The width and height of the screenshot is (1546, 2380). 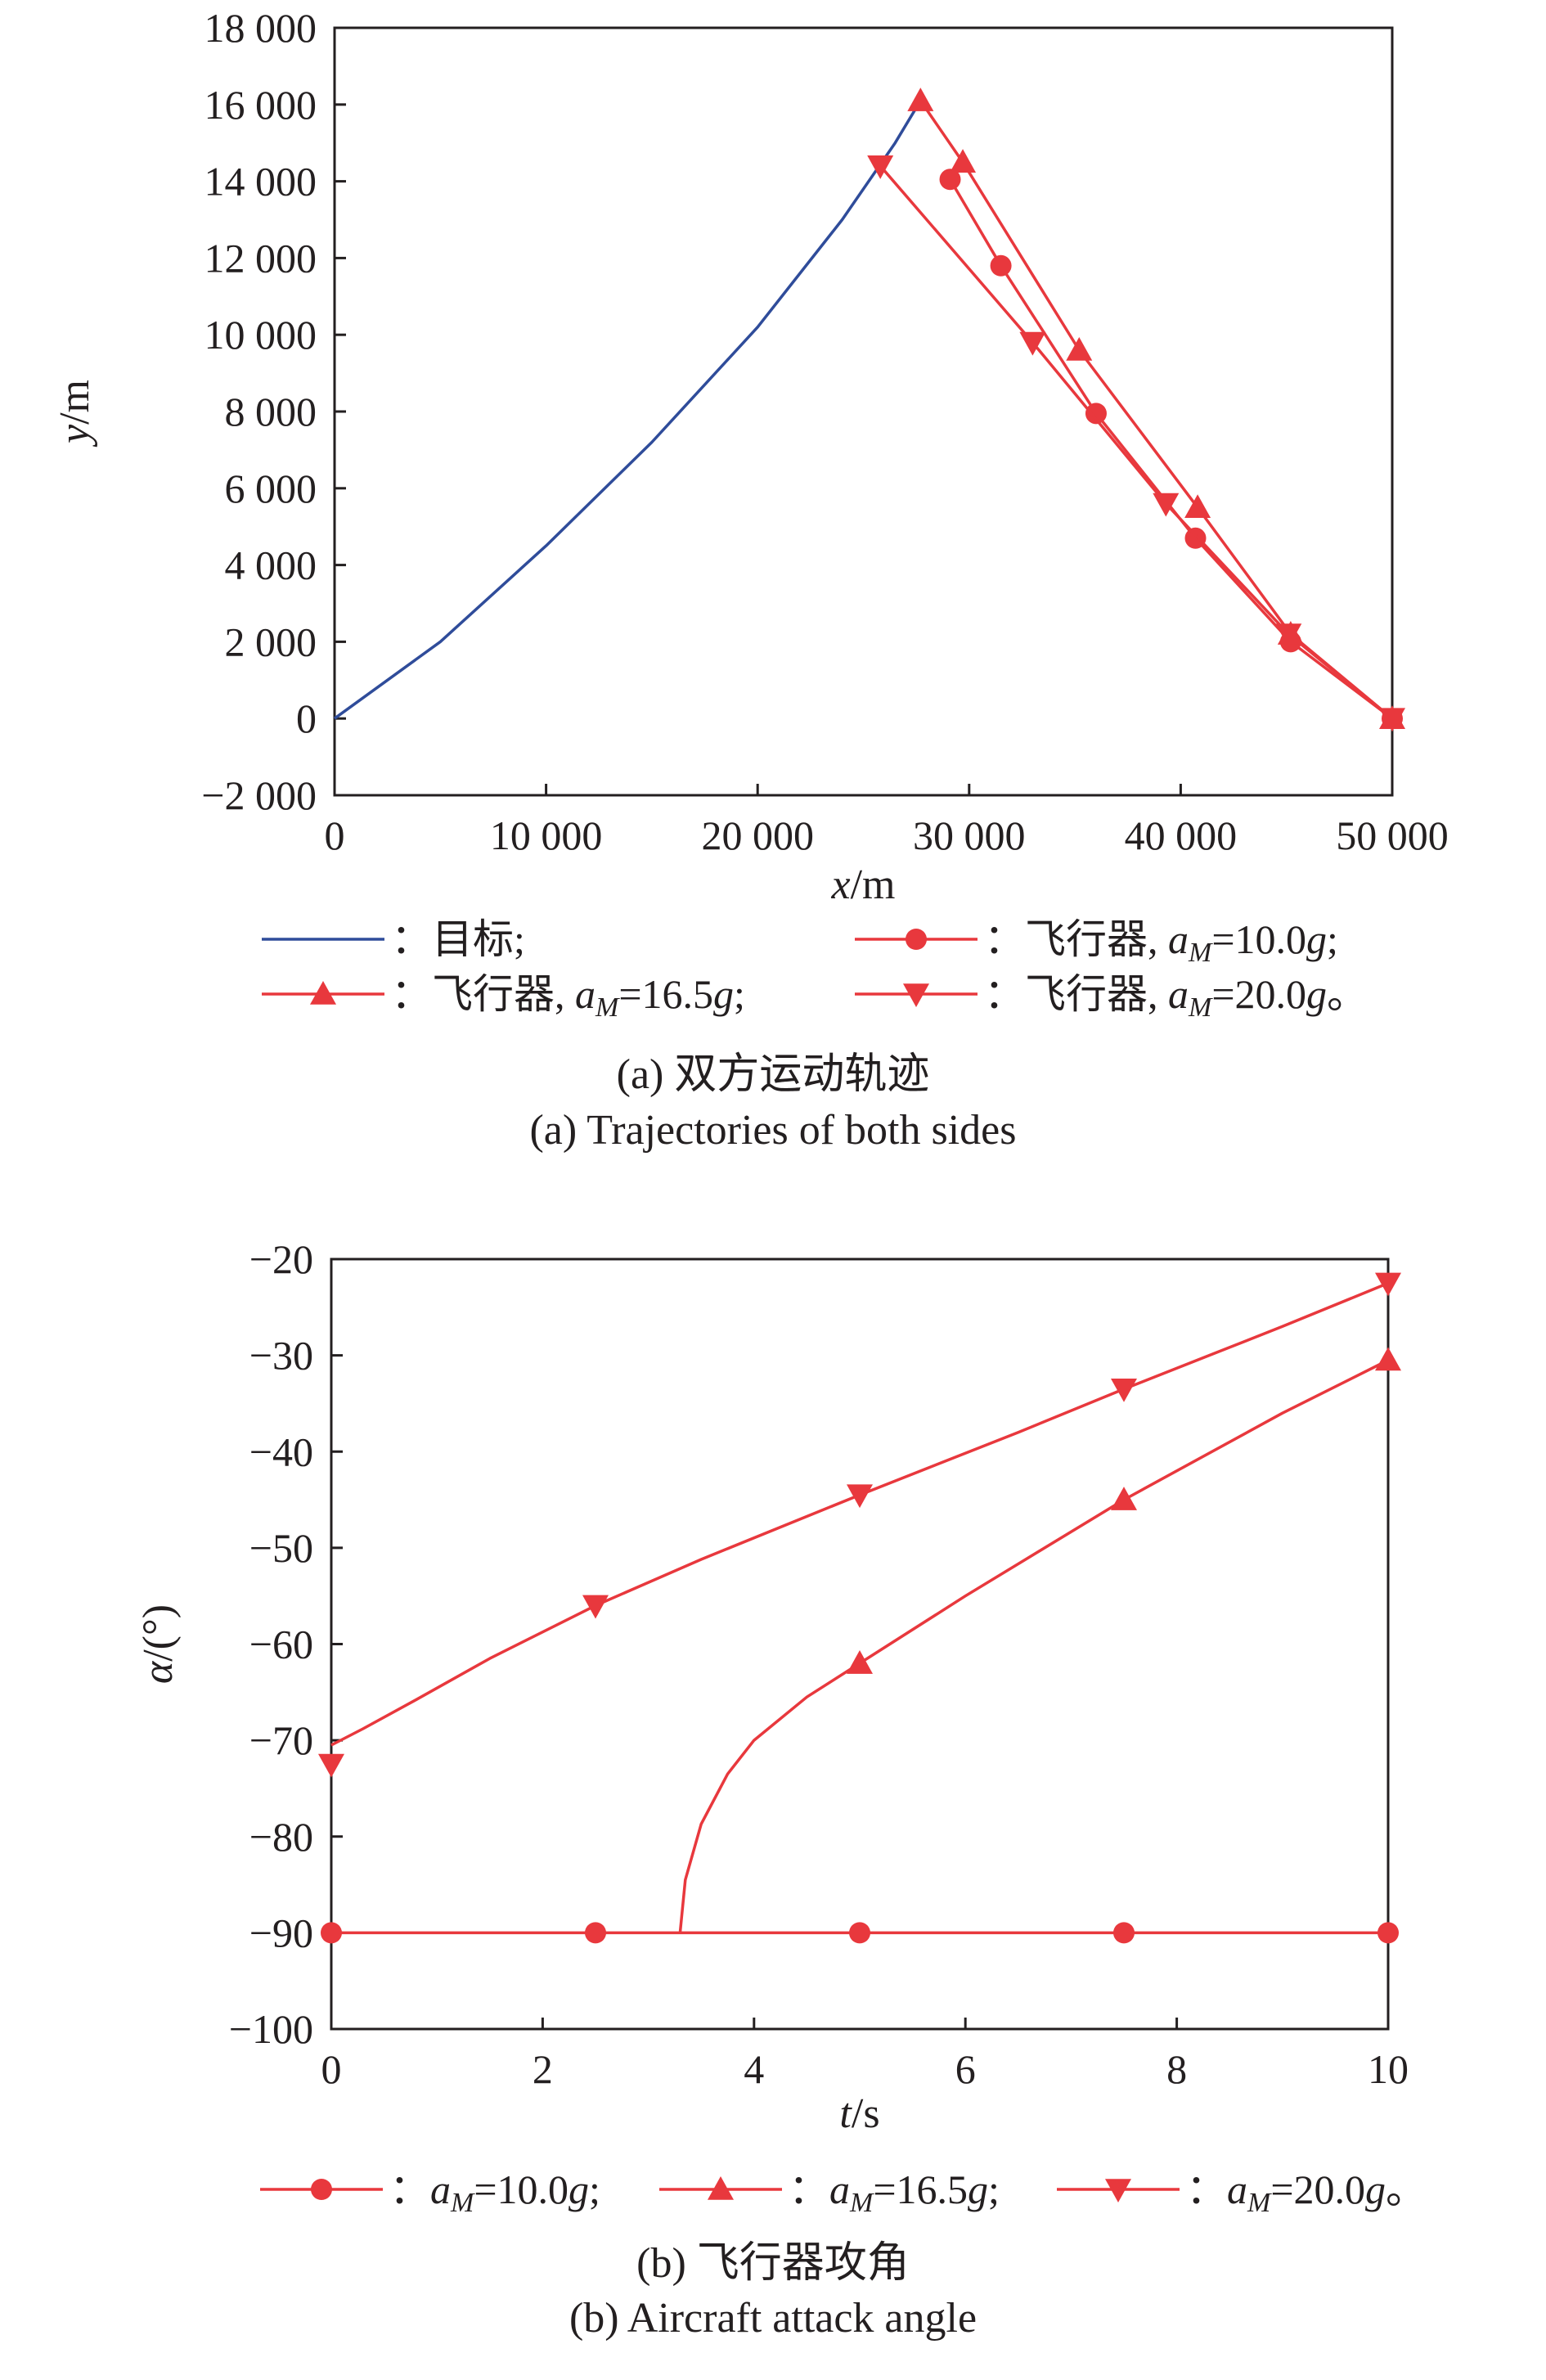 What do you see at coordinates (281, 1933) in the screenshot?
I see `y-tick-label: −90` at bounding box center [281, 1933].